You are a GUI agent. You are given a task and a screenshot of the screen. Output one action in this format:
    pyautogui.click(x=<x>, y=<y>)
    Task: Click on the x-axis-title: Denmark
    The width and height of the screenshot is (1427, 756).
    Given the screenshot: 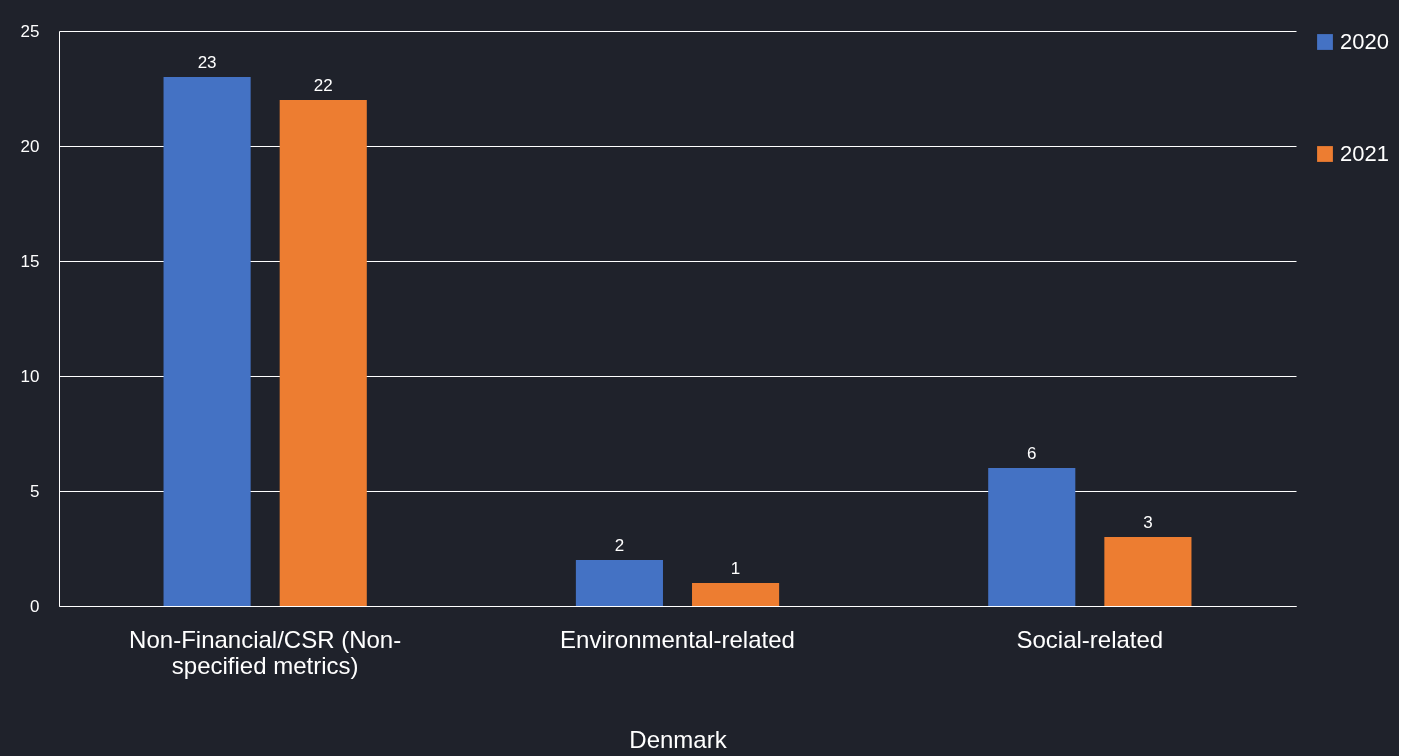 What is the action you would take?
    pyautogui.click(x=678, y=739)
    